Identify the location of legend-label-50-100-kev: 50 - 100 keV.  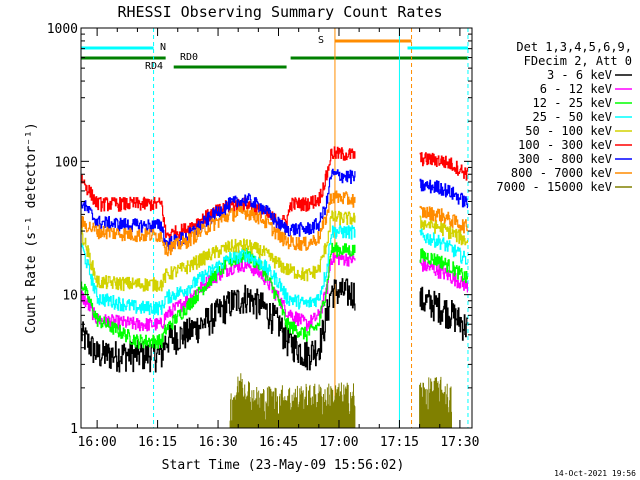
(568, 131).